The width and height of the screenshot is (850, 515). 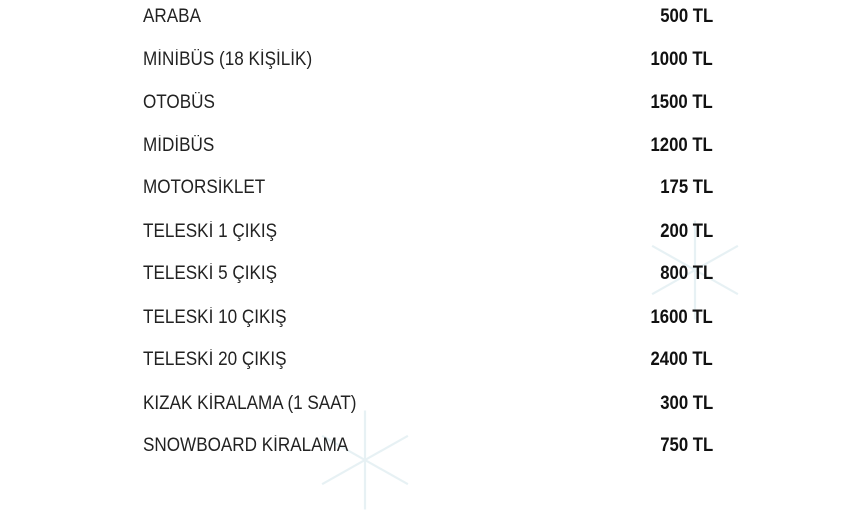 What do you see at coordinates (210, 273) in the screenshot?
I see `item-label: TELESKİ 5 ÇIKIŞ` at bounding box center [210, 273].